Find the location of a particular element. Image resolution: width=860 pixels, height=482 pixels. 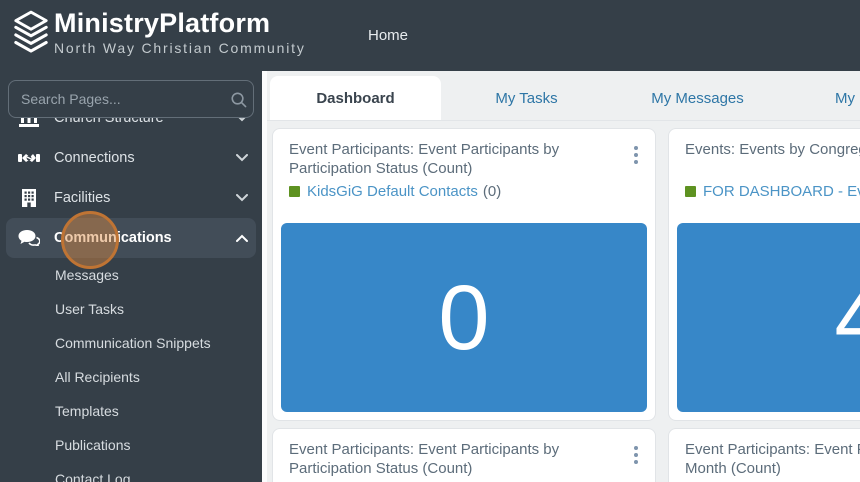

handshake-icon is located at coordinates (29, 158).